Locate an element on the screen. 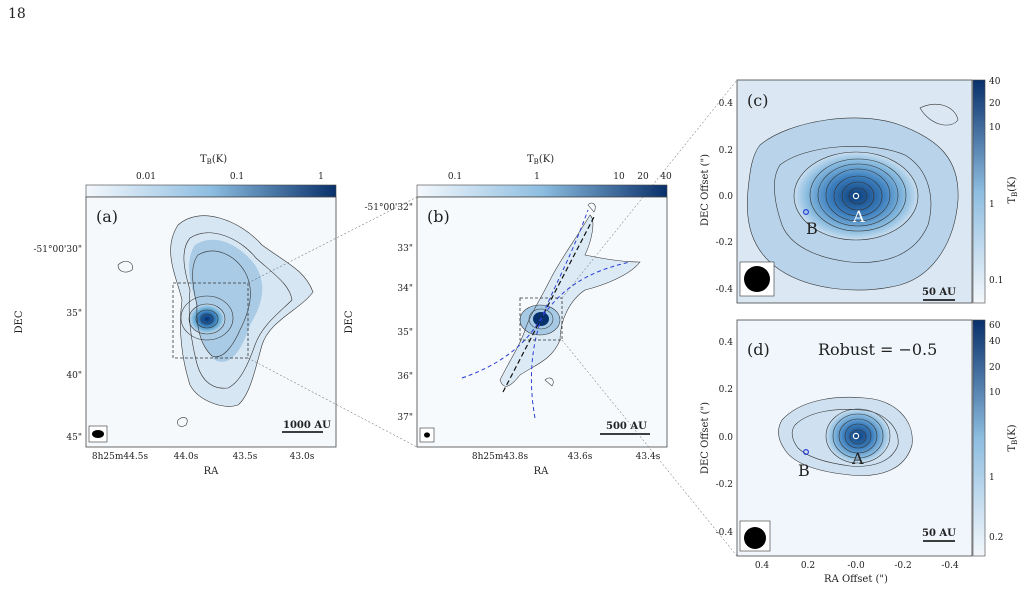 Image resolution: width=1028 pixels, height=589 pixels. ytick-d: -0.2 is located at coordinates (724, 485).